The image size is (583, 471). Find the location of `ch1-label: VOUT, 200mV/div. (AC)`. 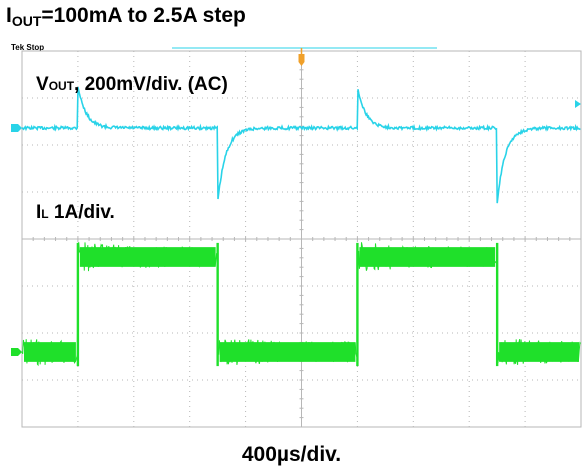

ch1-label: VOUT, 200mV/div. (AC) is located at coordinates (132, 84).